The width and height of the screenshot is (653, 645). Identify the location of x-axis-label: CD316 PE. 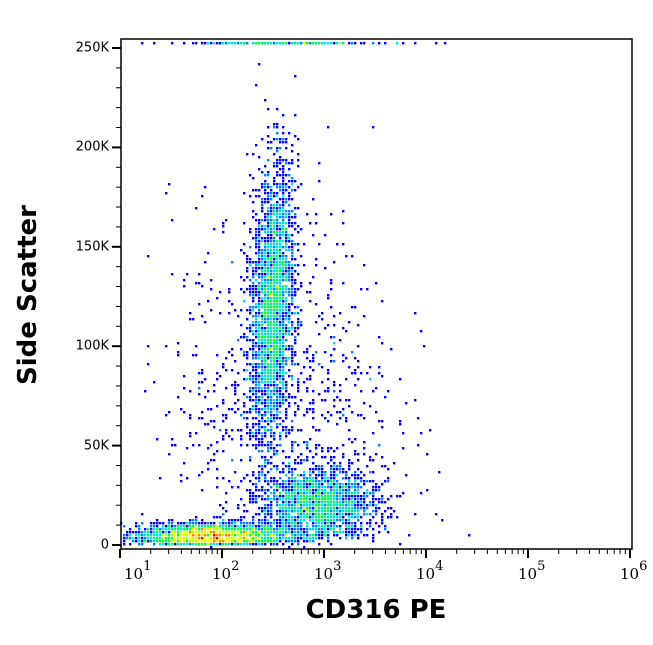
(376, 610).